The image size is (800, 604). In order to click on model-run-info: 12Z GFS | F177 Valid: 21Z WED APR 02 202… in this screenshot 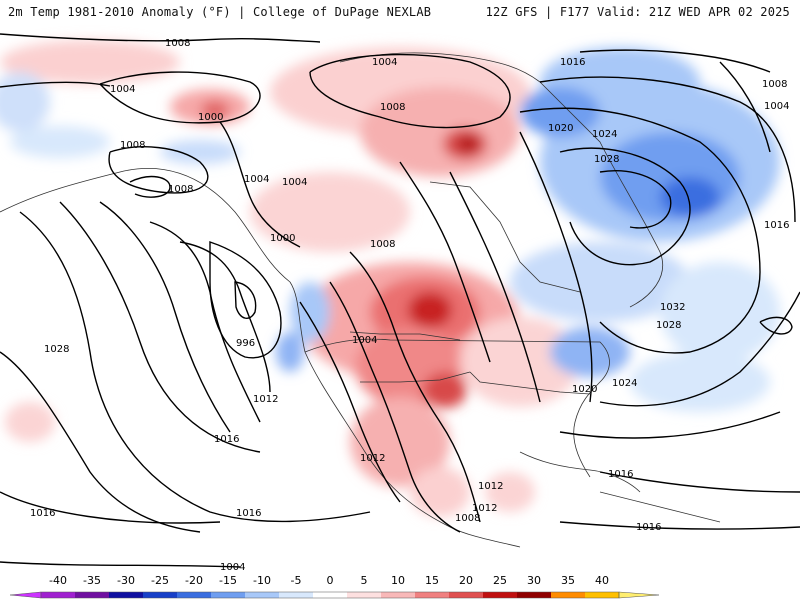, I will do `click(637, 12)`.